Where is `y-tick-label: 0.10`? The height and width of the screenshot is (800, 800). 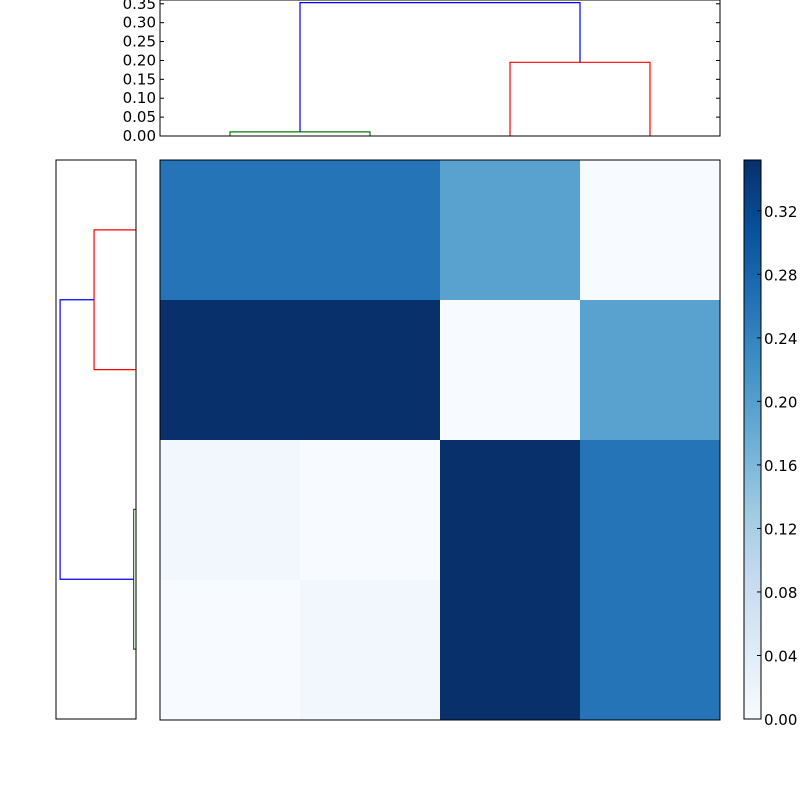
y-tick-label: 0.10 is located at coordinates (139, 98).